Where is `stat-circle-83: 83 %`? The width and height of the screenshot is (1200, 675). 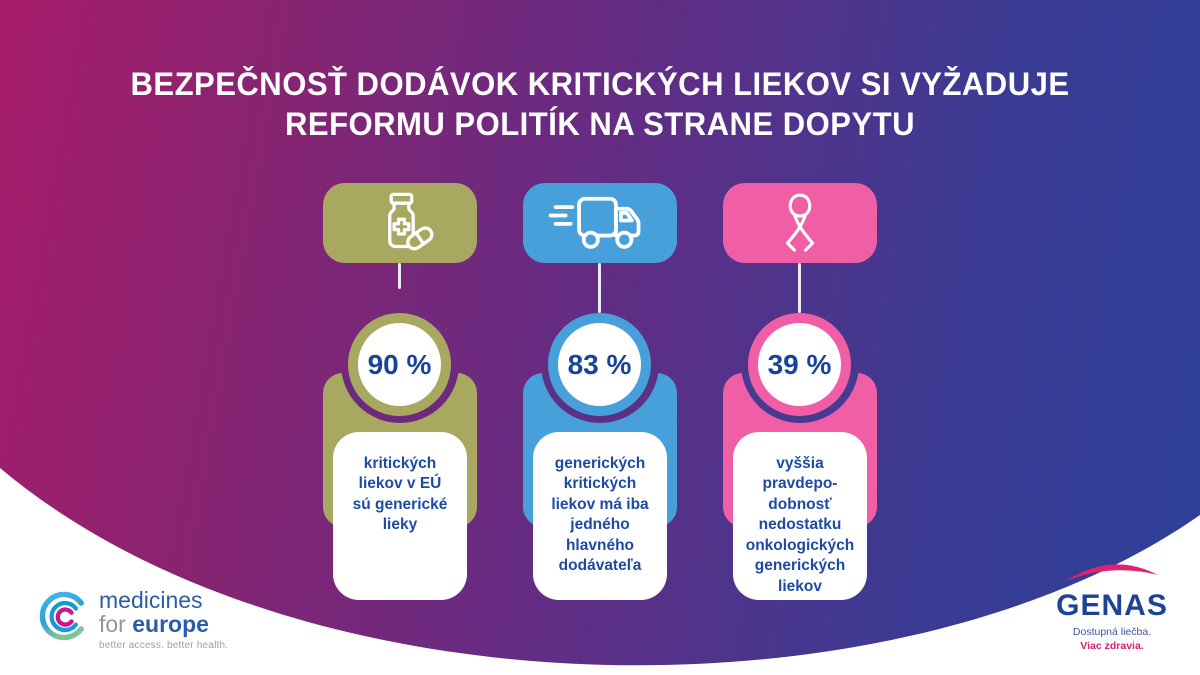 stat-circle-83: 83 % is located at coordinates (599, 364).